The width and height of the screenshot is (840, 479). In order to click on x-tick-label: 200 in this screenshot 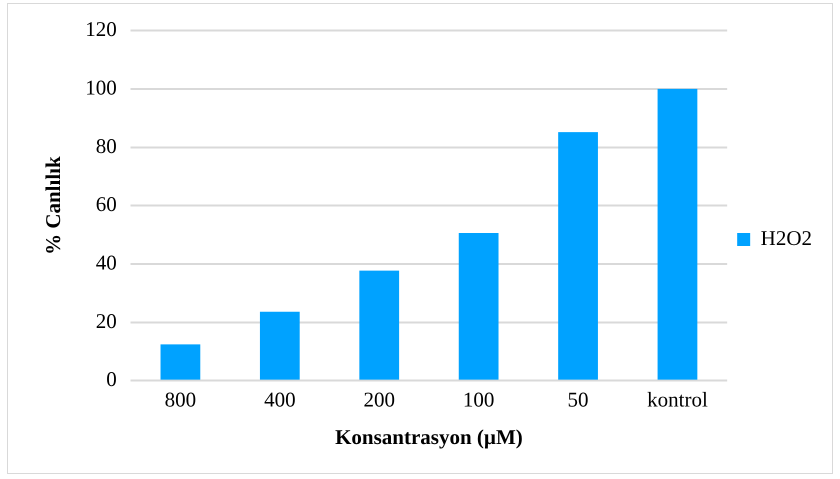, I will do `click(379, 400)`.